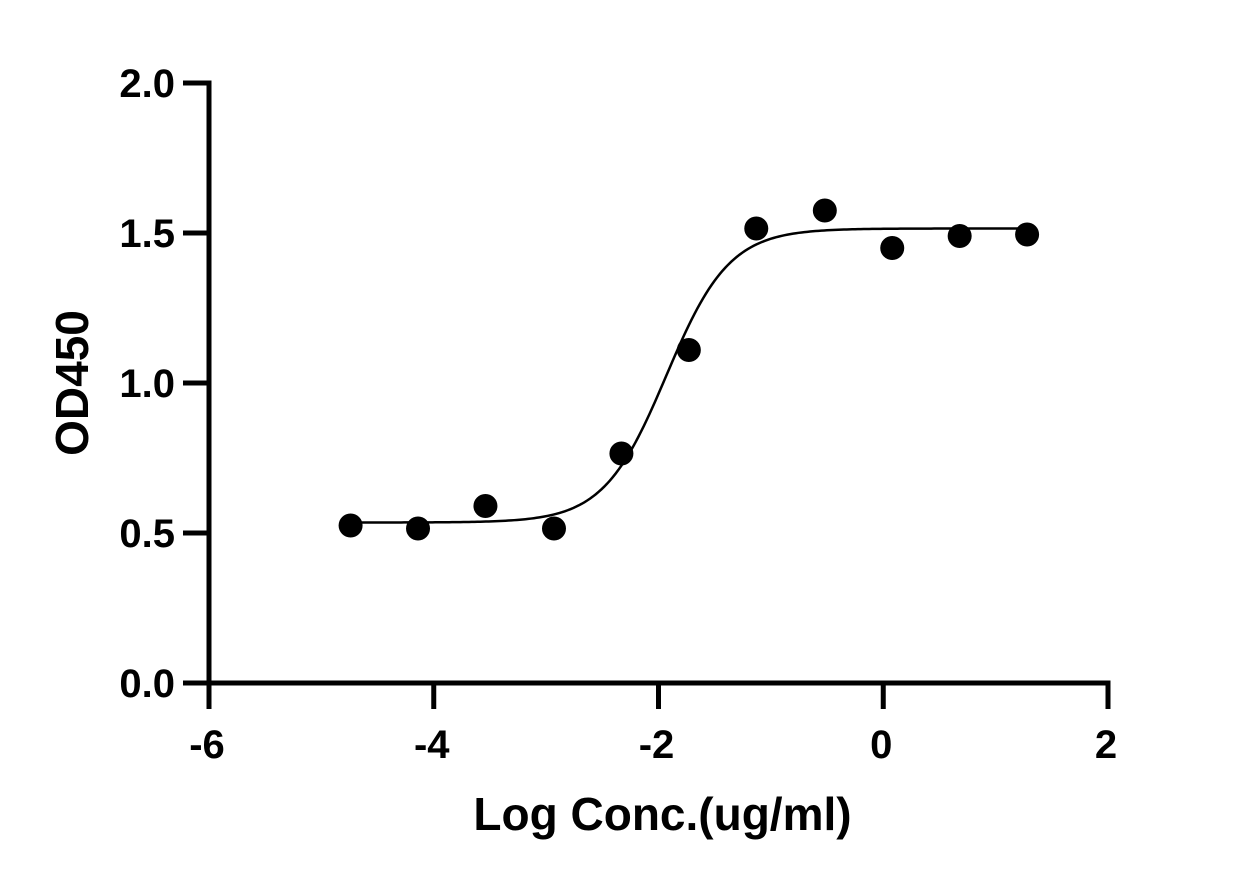  I want to click on y-tick-label: 0.0, so click(147, 684).